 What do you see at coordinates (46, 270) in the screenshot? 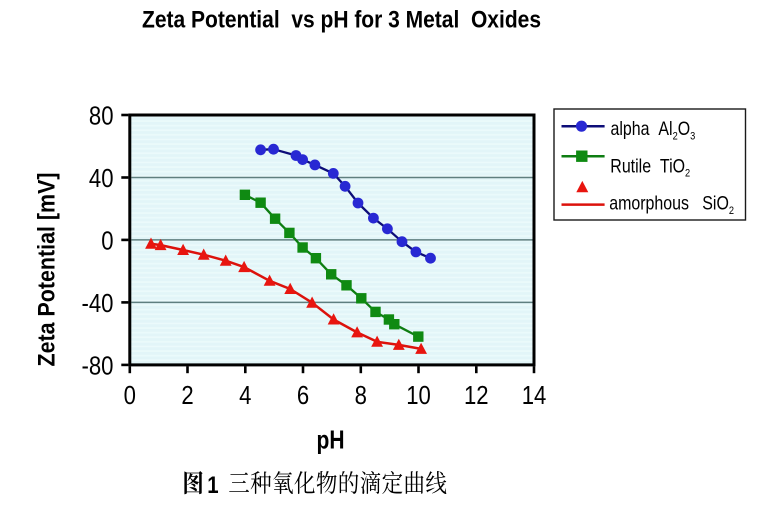
I see `svg-text: Zeta Potential [mV]` at bounding box center [46, 270].